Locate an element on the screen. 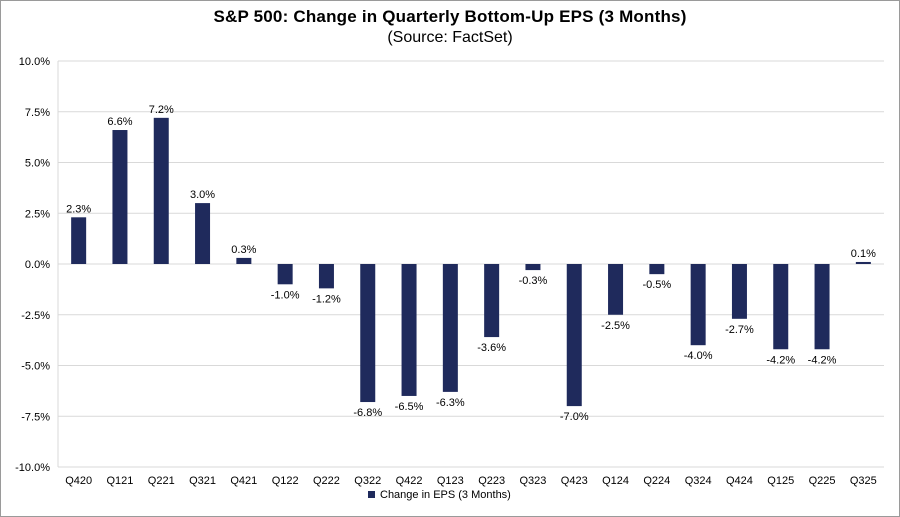  x-tick-label: Q323 is located at coordinates (532, 481).